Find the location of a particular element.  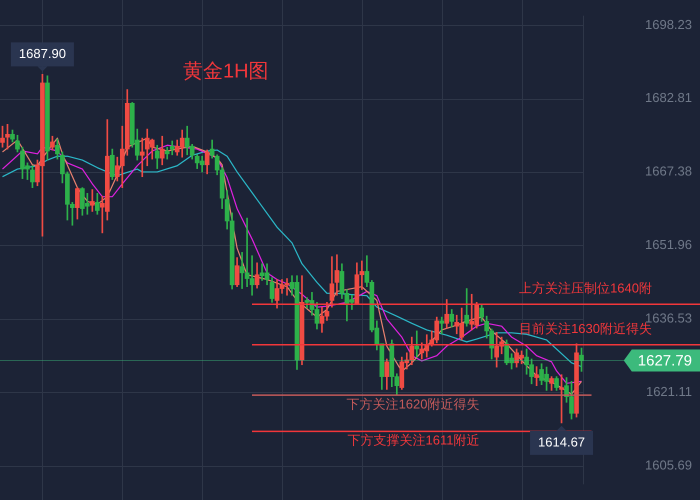

text: 黄金1H图 is located at coordinates (226, 71).